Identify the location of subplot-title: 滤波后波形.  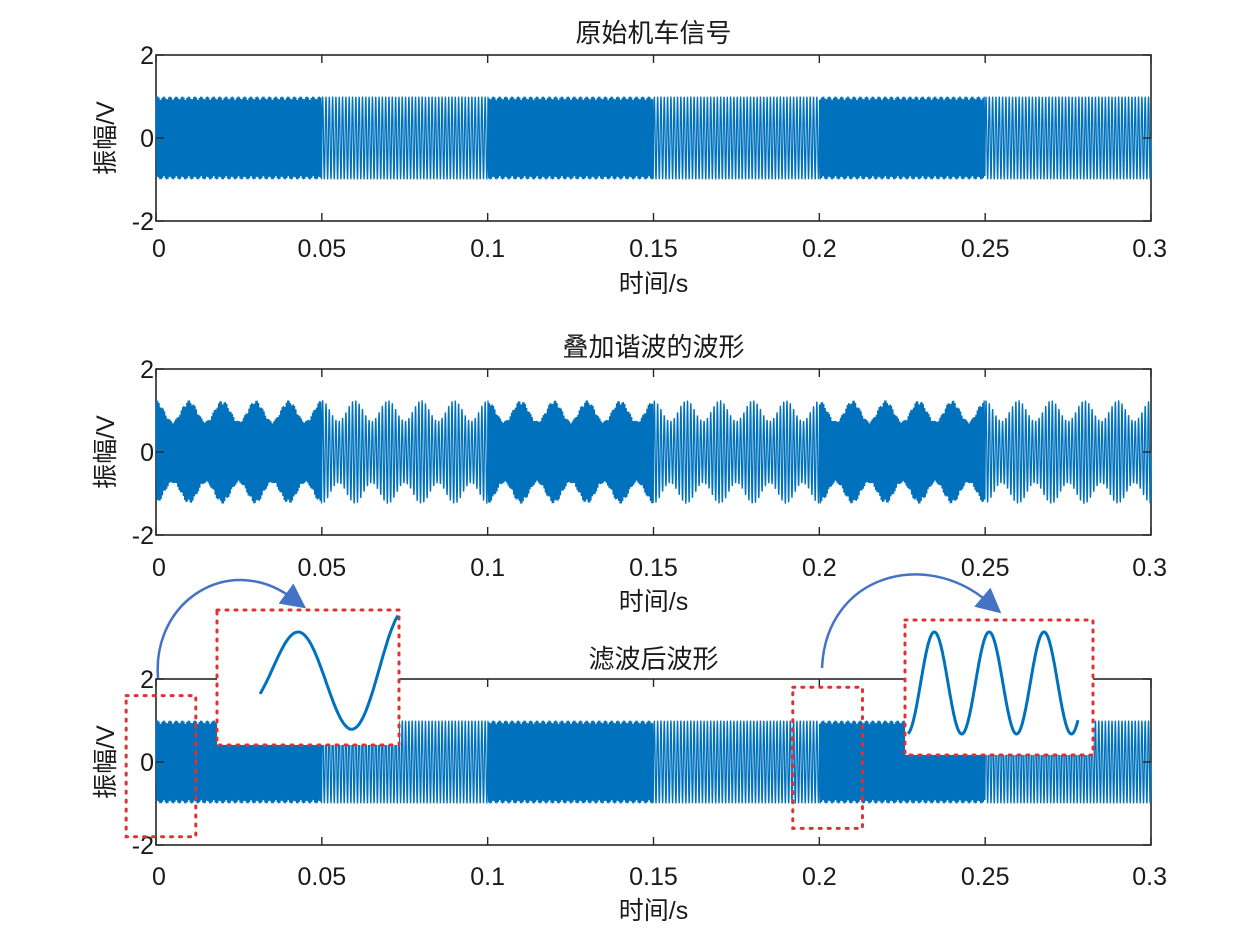
(653, 659).